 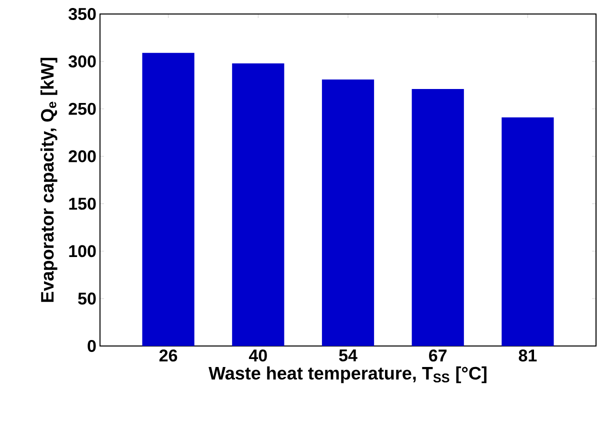 What do you see at coordinates (87, 298) in the screenshot?
I see `y-tick-label: 50` at bounding box center [87, 298].